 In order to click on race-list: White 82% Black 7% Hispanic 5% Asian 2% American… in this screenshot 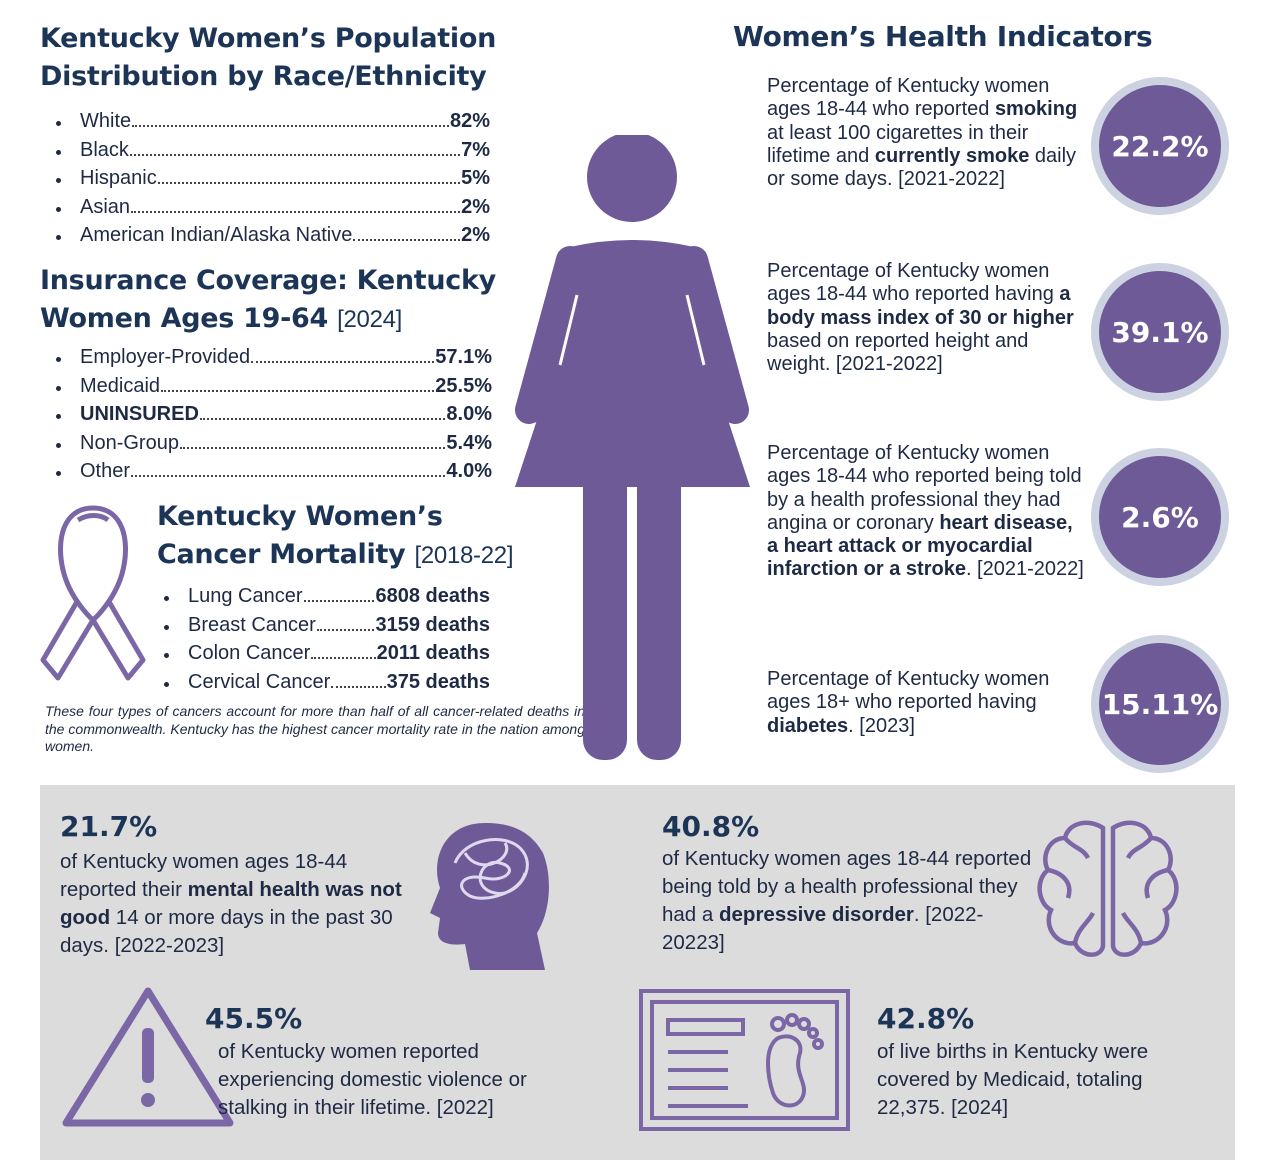, I will do `click(273, 181)`.